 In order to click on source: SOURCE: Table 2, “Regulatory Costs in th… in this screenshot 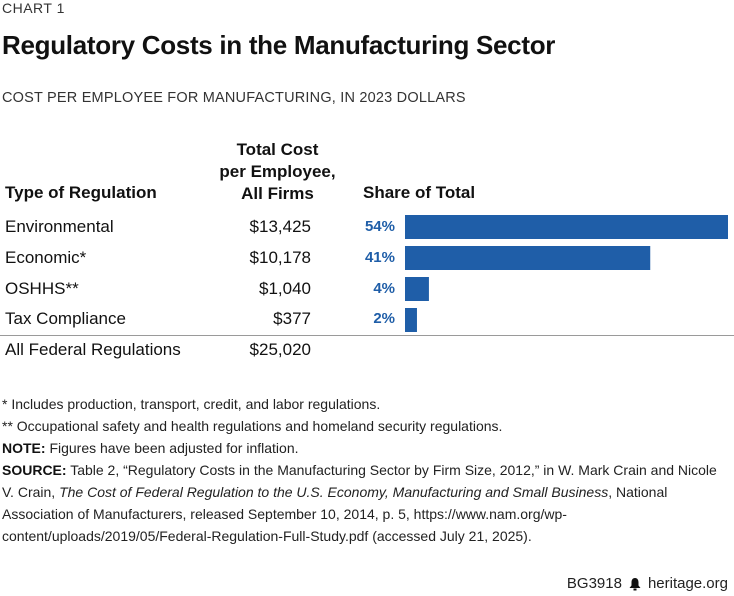, I will do `click(366, 503)`.